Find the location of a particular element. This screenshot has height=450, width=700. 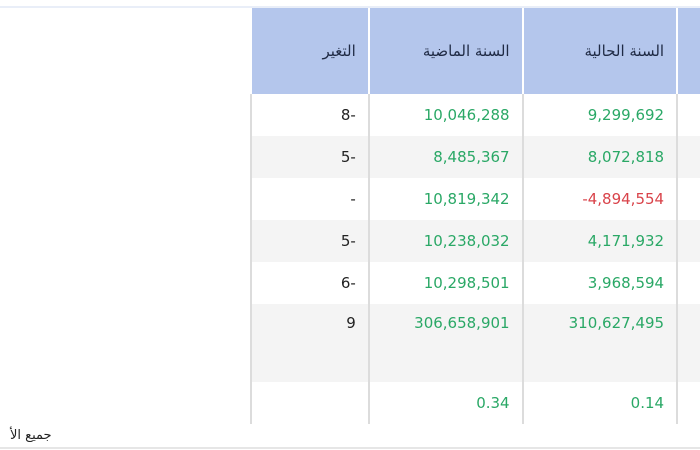

header-current-year: السنة الحالية is located at coordinates (599, 51).